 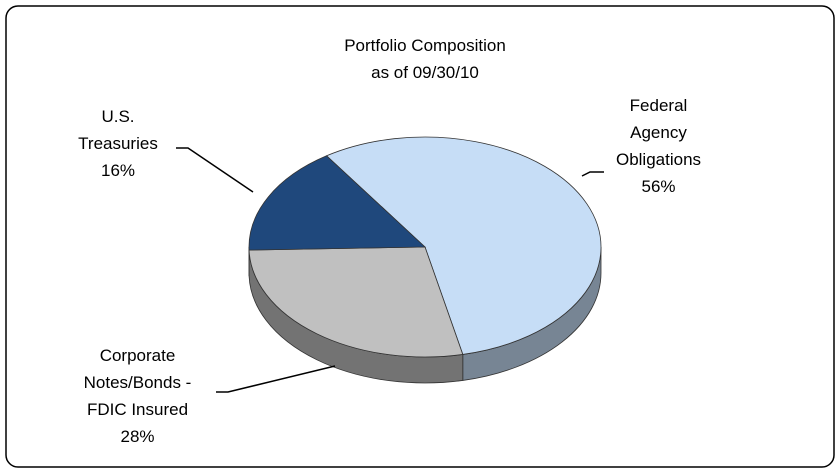 I want to click on value-label: 28%, so click(x=137, y=436).